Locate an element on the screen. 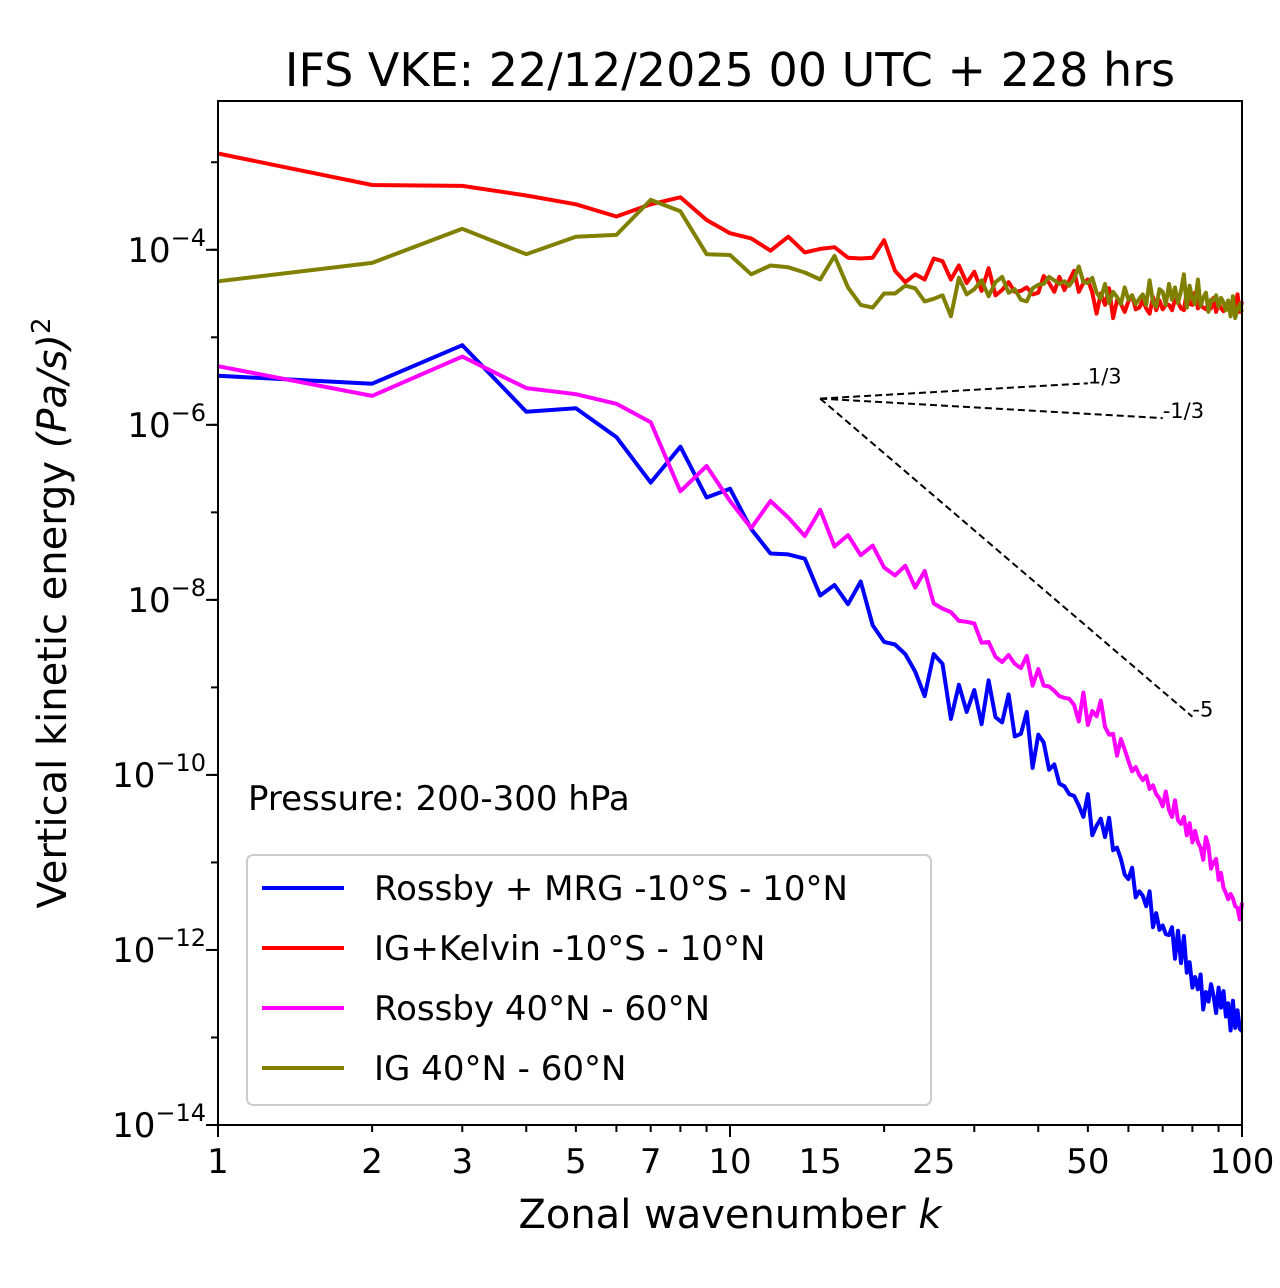 The width and height of the screenshot is (1280, 1288). x-tick-label: 10 is located at coordinates (729, 1162).